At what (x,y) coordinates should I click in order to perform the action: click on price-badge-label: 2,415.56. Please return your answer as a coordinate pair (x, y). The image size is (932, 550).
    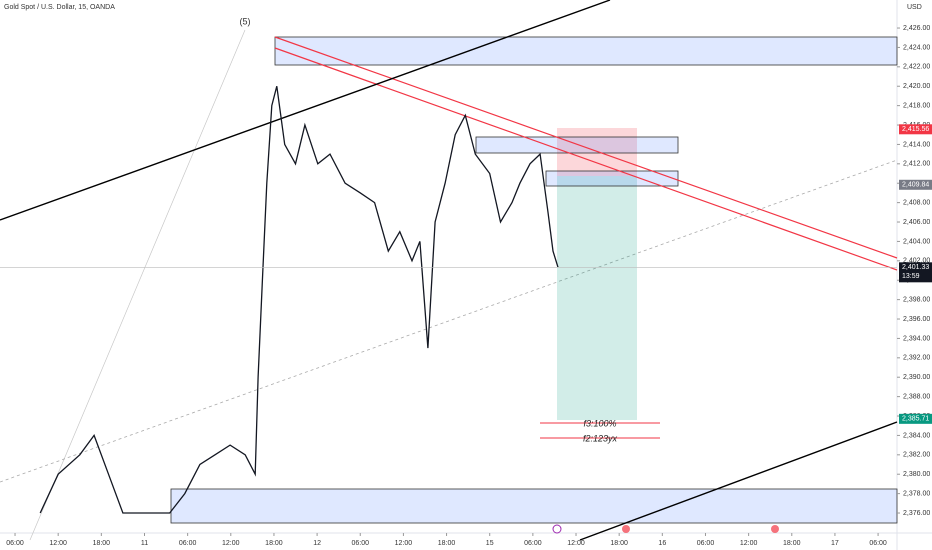
    Looking at the image, I should click on (915, 129).